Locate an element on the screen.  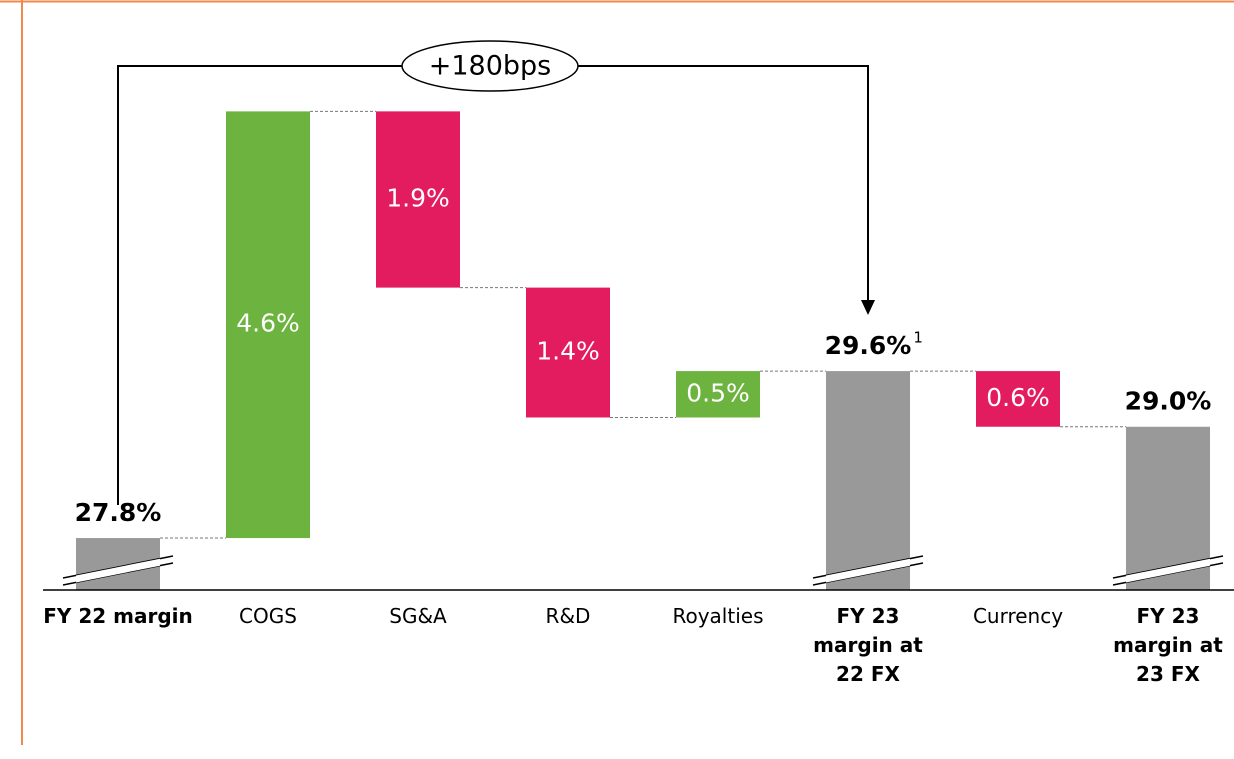
annotation: +180bps is located at coordinates (490, 66).